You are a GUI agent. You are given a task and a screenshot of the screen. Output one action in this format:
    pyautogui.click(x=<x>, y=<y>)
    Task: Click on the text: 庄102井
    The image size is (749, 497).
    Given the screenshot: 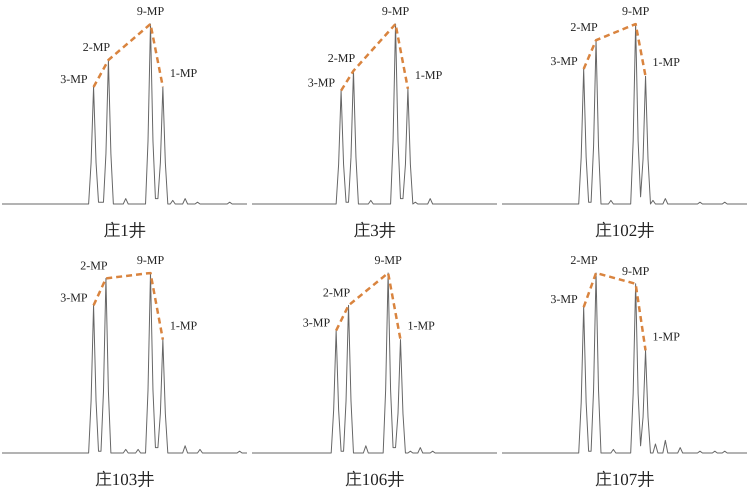 What is the action you would take?
    pyautogui.click(x=624, y=230)
    